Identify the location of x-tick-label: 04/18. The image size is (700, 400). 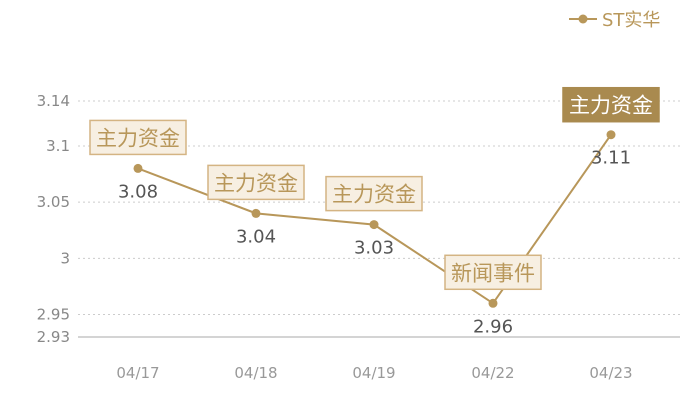
(255, 373).